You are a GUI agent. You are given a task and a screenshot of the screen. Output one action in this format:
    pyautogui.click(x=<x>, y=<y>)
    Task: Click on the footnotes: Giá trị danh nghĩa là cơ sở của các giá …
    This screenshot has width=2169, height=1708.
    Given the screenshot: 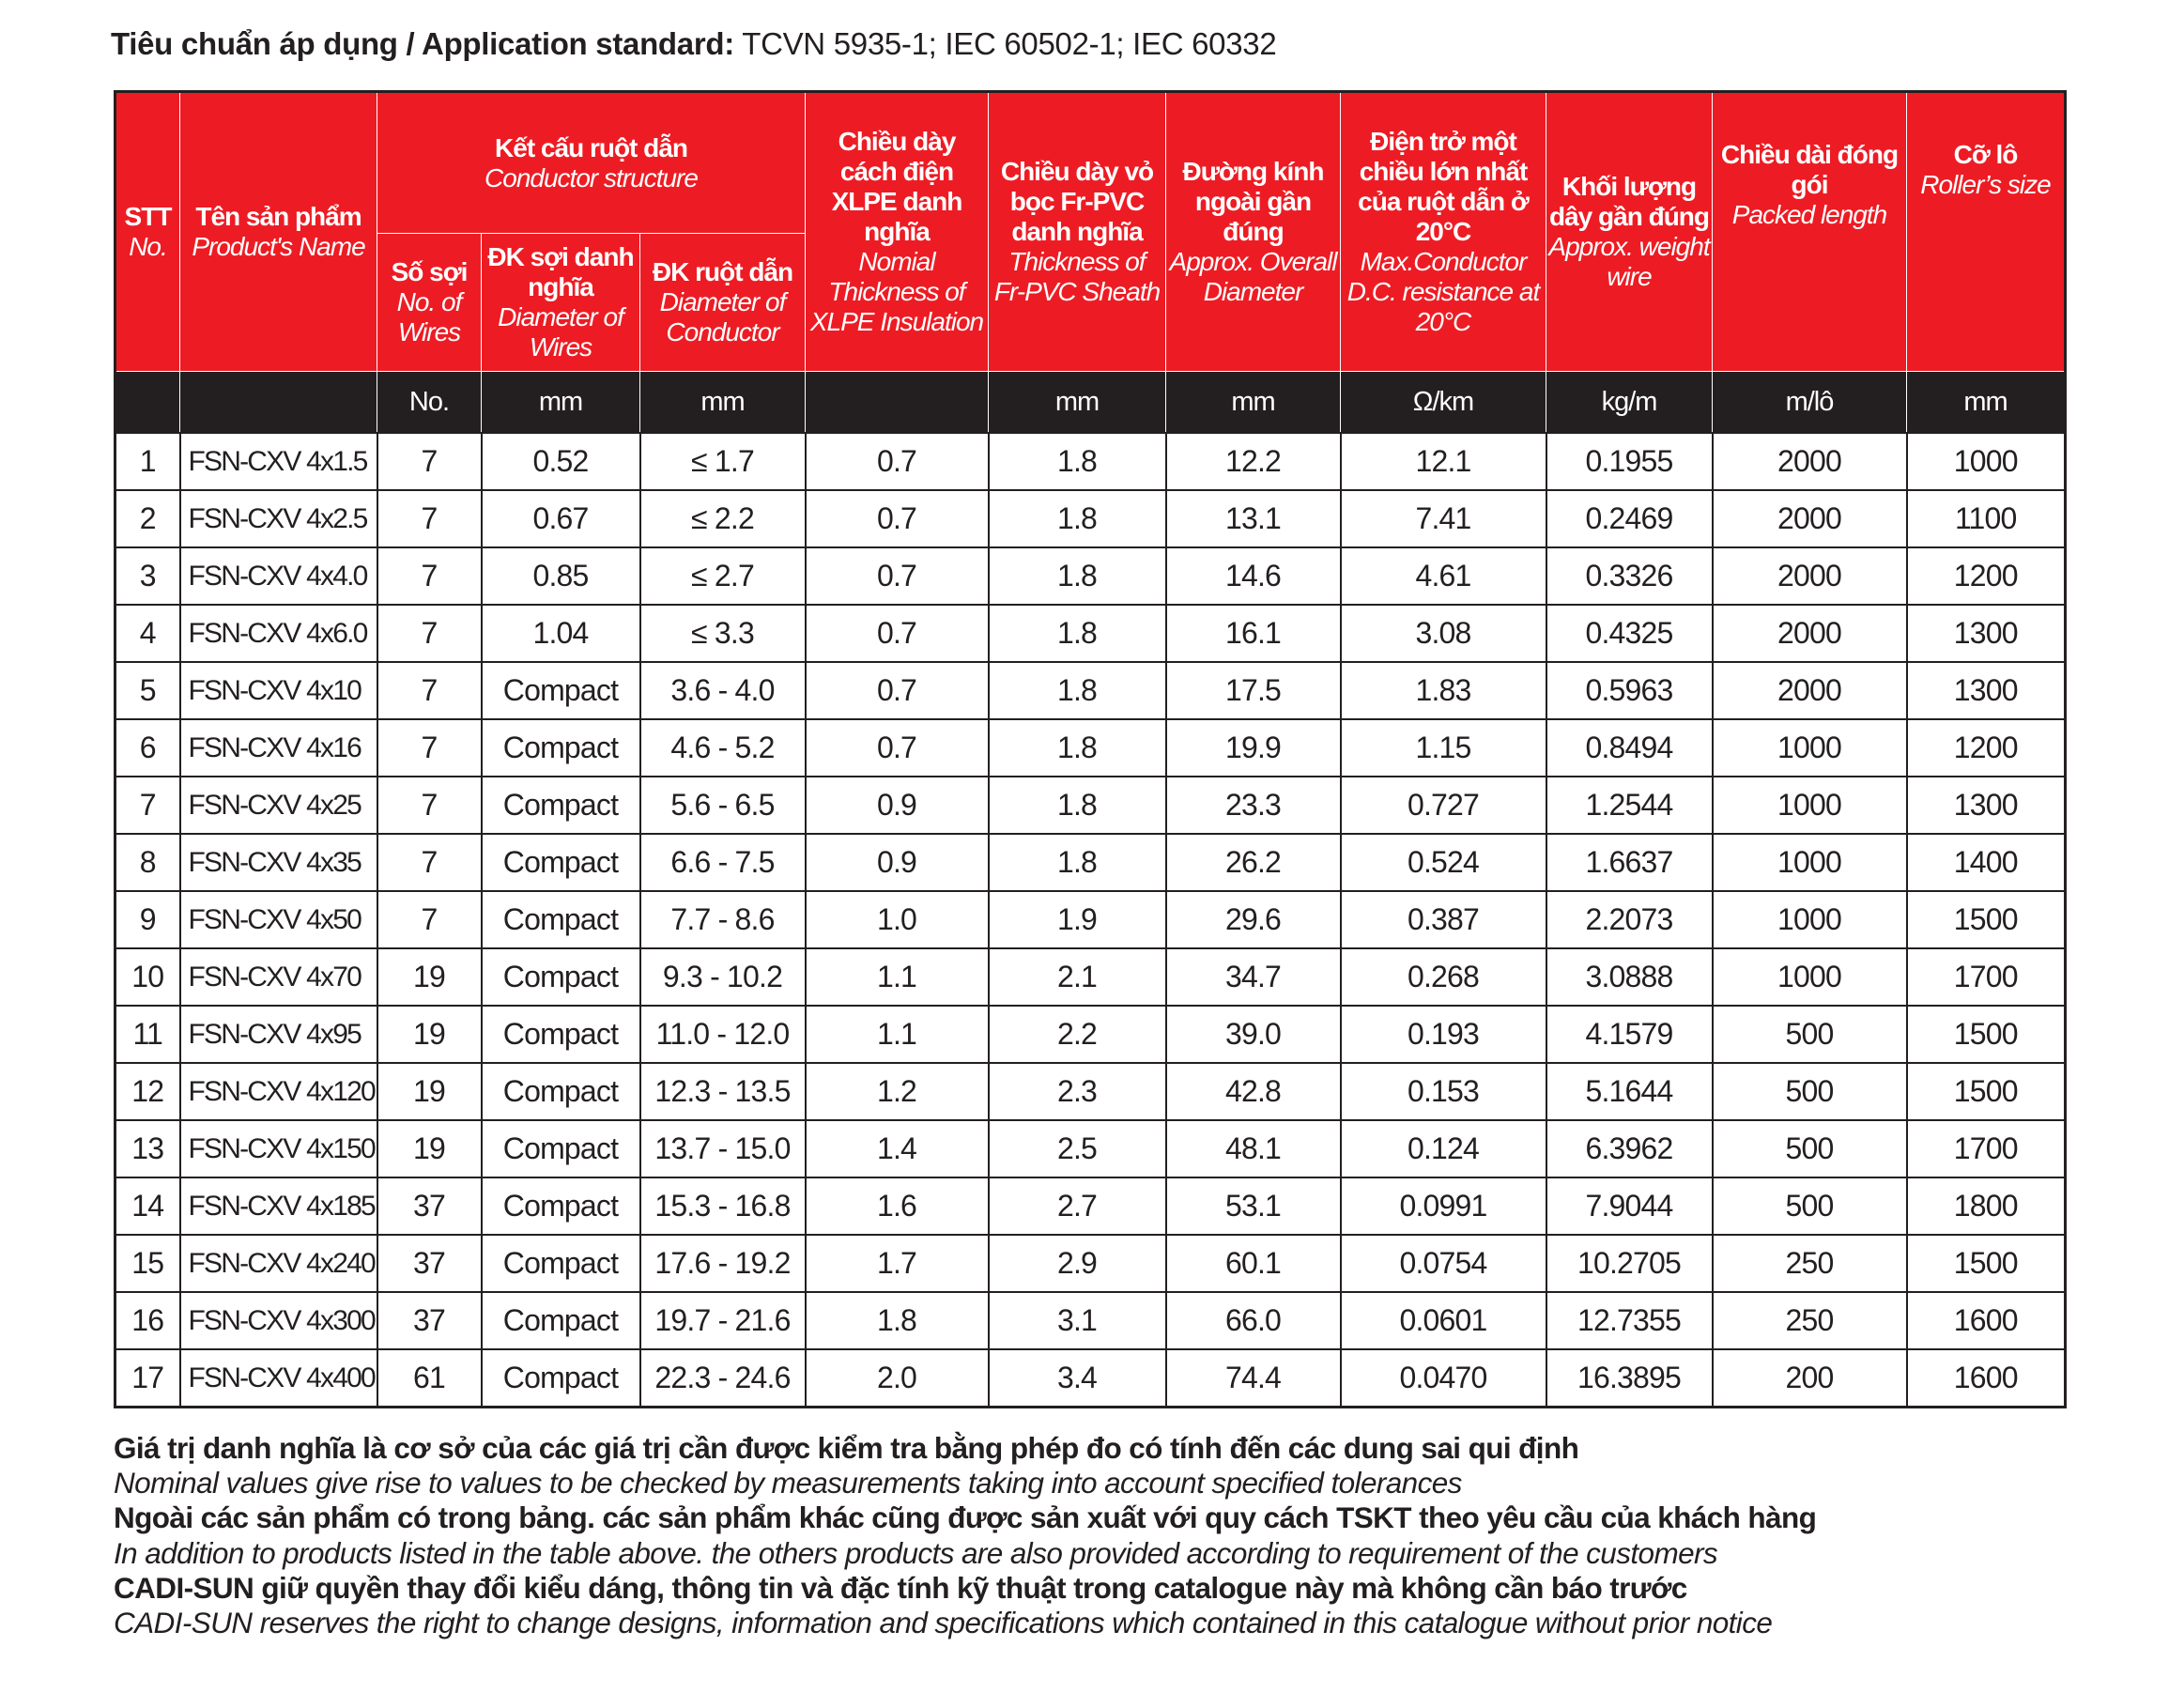 What is the action you would take?
    pyautogui.click(x=965, y=1535)
    